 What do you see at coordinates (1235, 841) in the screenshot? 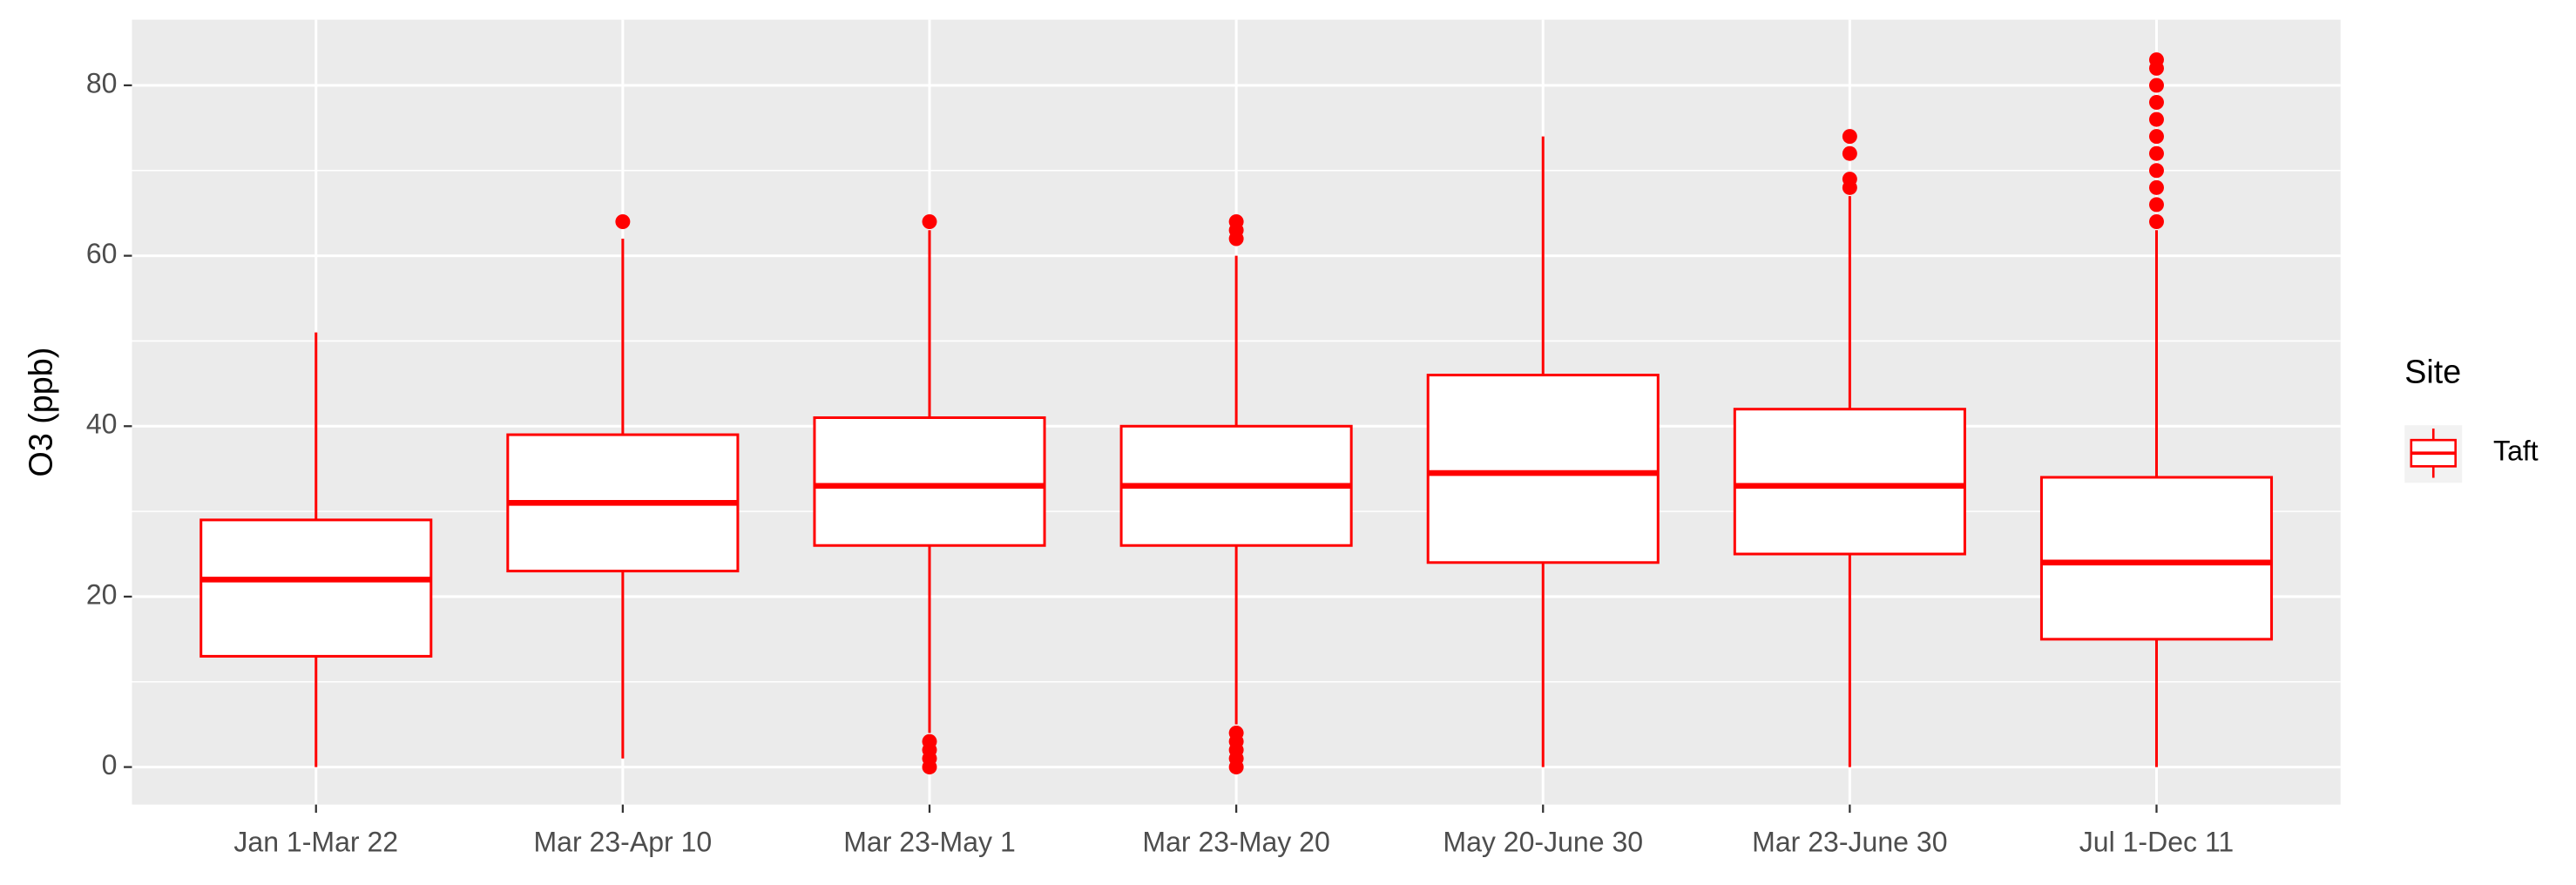
I see `x-tick-label: Mar 23-May 20` at bounding box center [1235, 841].